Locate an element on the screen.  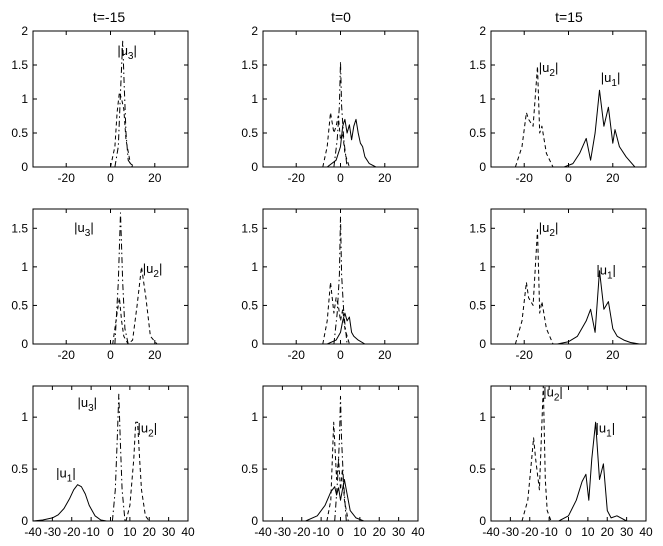
panel-r3-c3: -40 -30 -20 -10 0 10 20 30 40 0 0.5 1 |u2| |u1| is located at coordinates (561, 461).